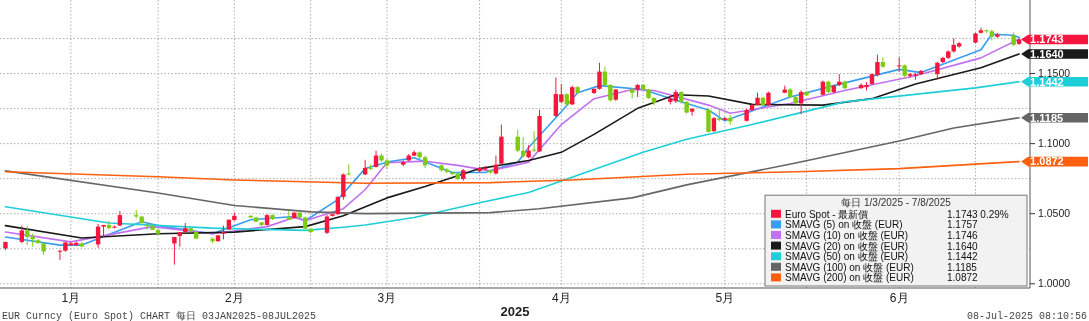 This screenshot has width=1089, height=321. I want to click on x-tick-label: 6月, so click(899, 298).